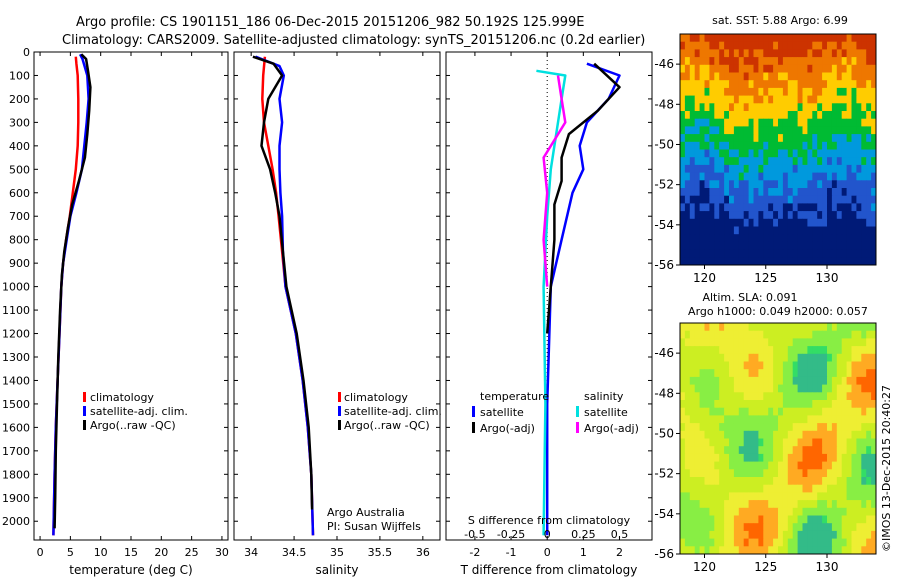  I want to click on legend-swatch, so click(84, 425).